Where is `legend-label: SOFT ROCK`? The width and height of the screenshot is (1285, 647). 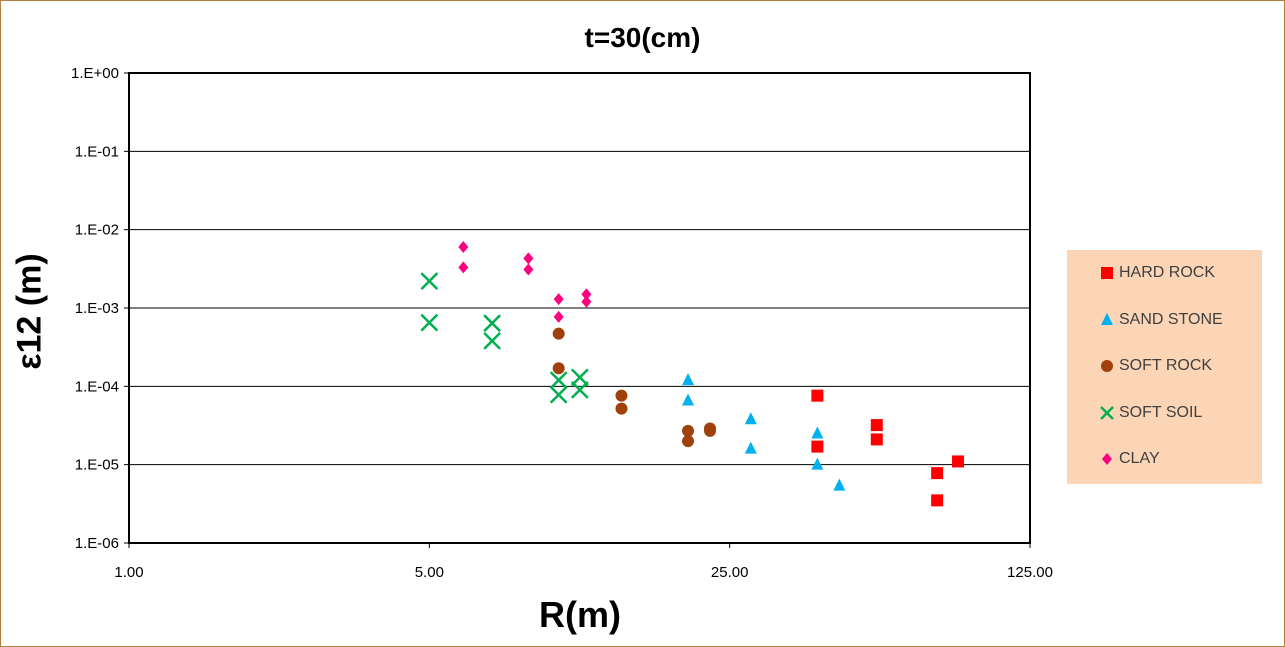
legend-label: SOFT ROCK is located at coordinates (1166, 365).